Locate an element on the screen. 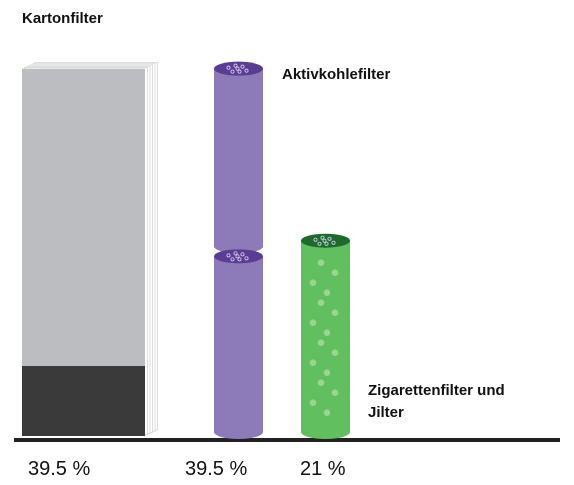 The image size is (574, 485). category-label: Zigarettenfilter und Jilter is located at coordinates (436, 401).